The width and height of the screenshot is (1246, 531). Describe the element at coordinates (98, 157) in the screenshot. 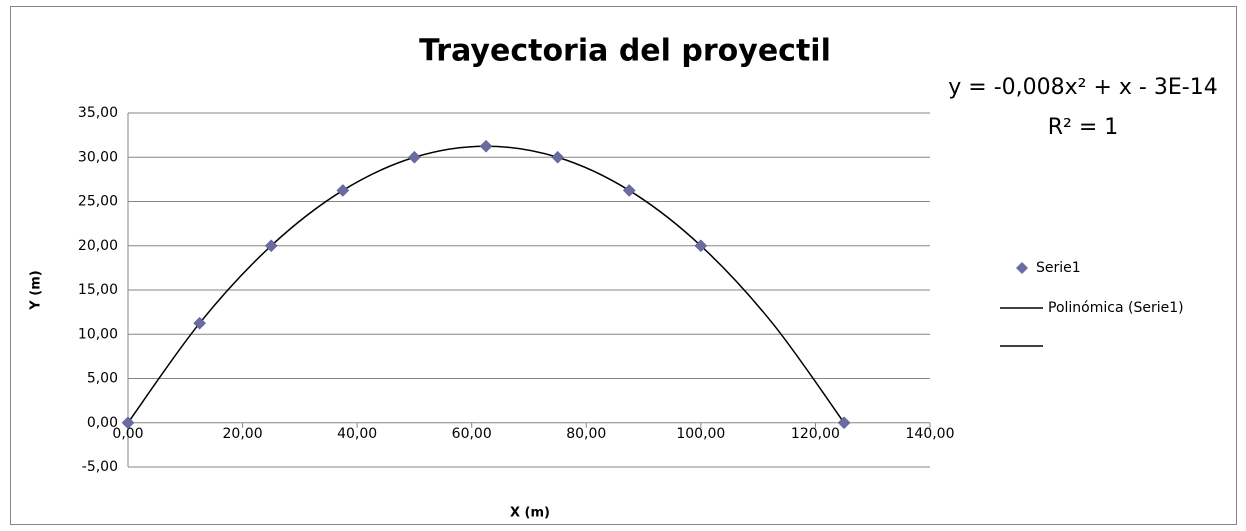

I see `y-tick-label: 30,00` at that location.